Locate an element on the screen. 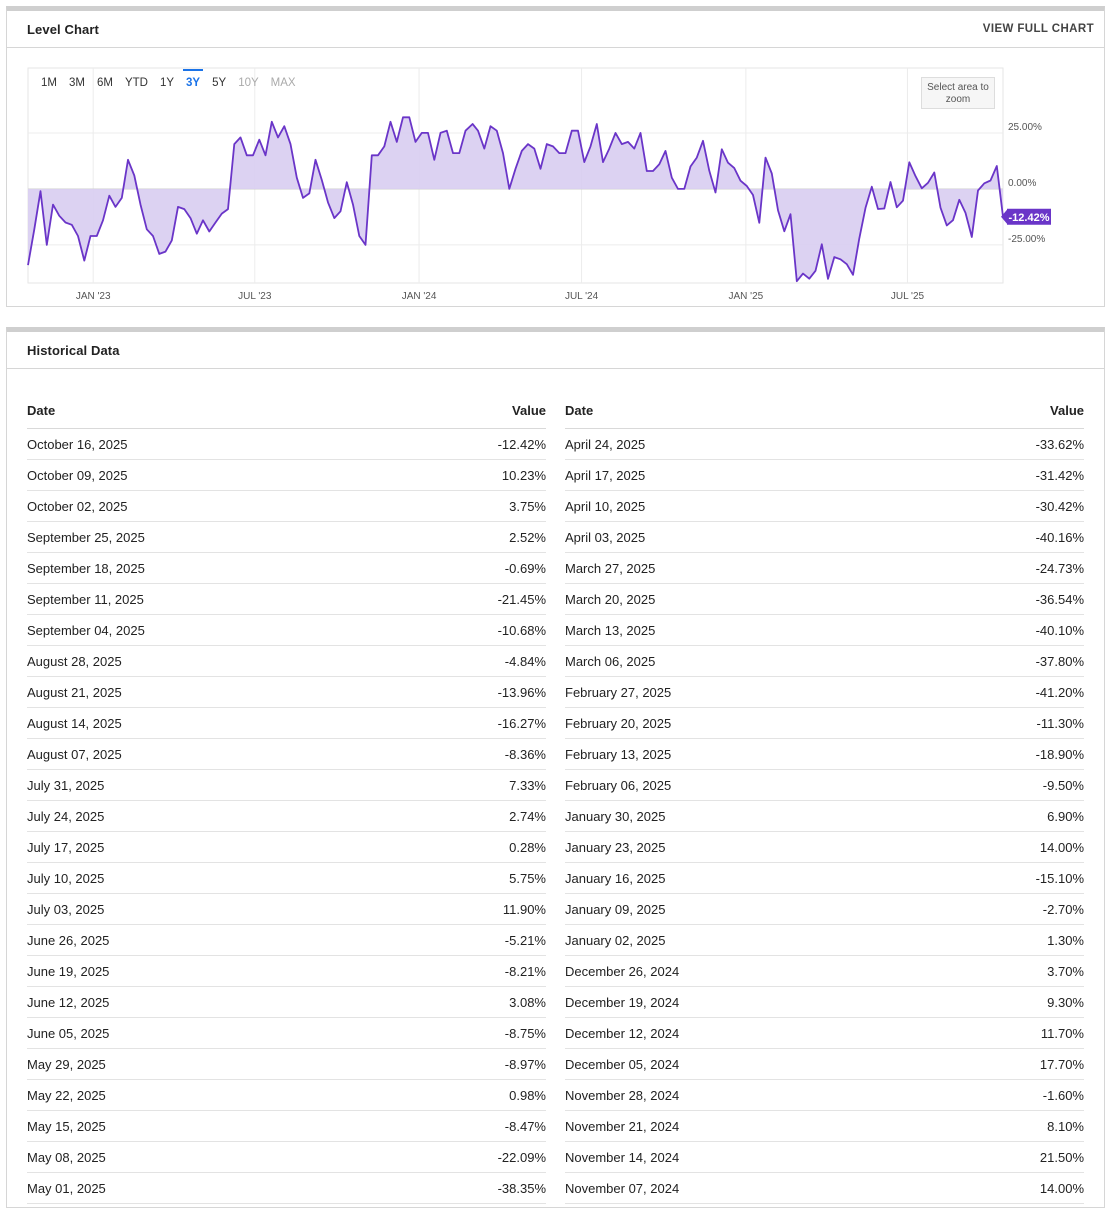 The height and width of the screenshot is (1215, 1112). row-value: -13.96% is located at coordinates (521, 692).